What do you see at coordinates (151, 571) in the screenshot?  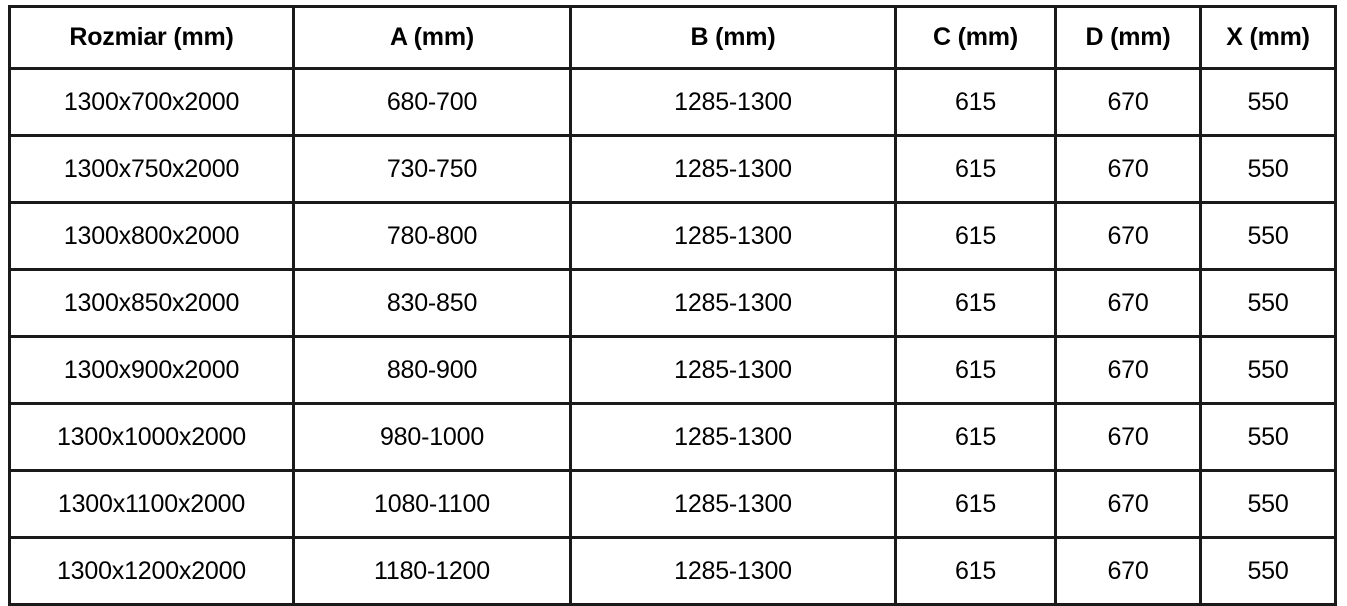 I see `cell-size: 1300x1200x2000` at bounding box center [151, 571].